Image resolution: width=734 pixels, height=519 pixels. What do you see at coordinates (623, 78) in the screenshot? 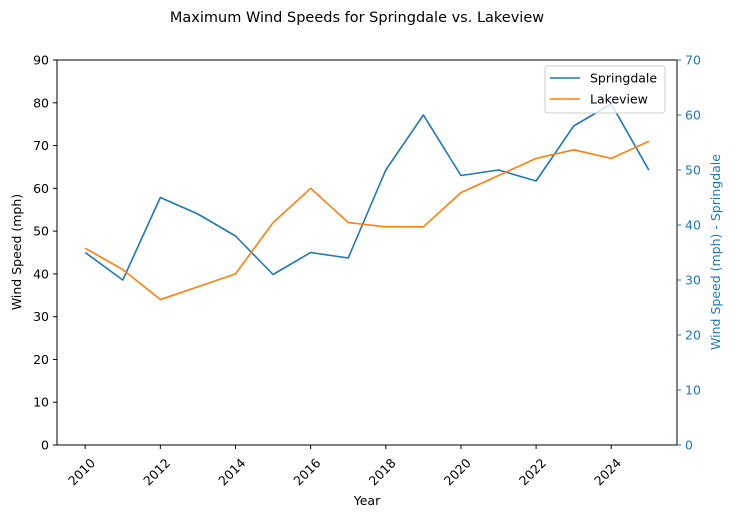
I see `legend-label-springdale: Springdale` at bounding box center [623, 78].